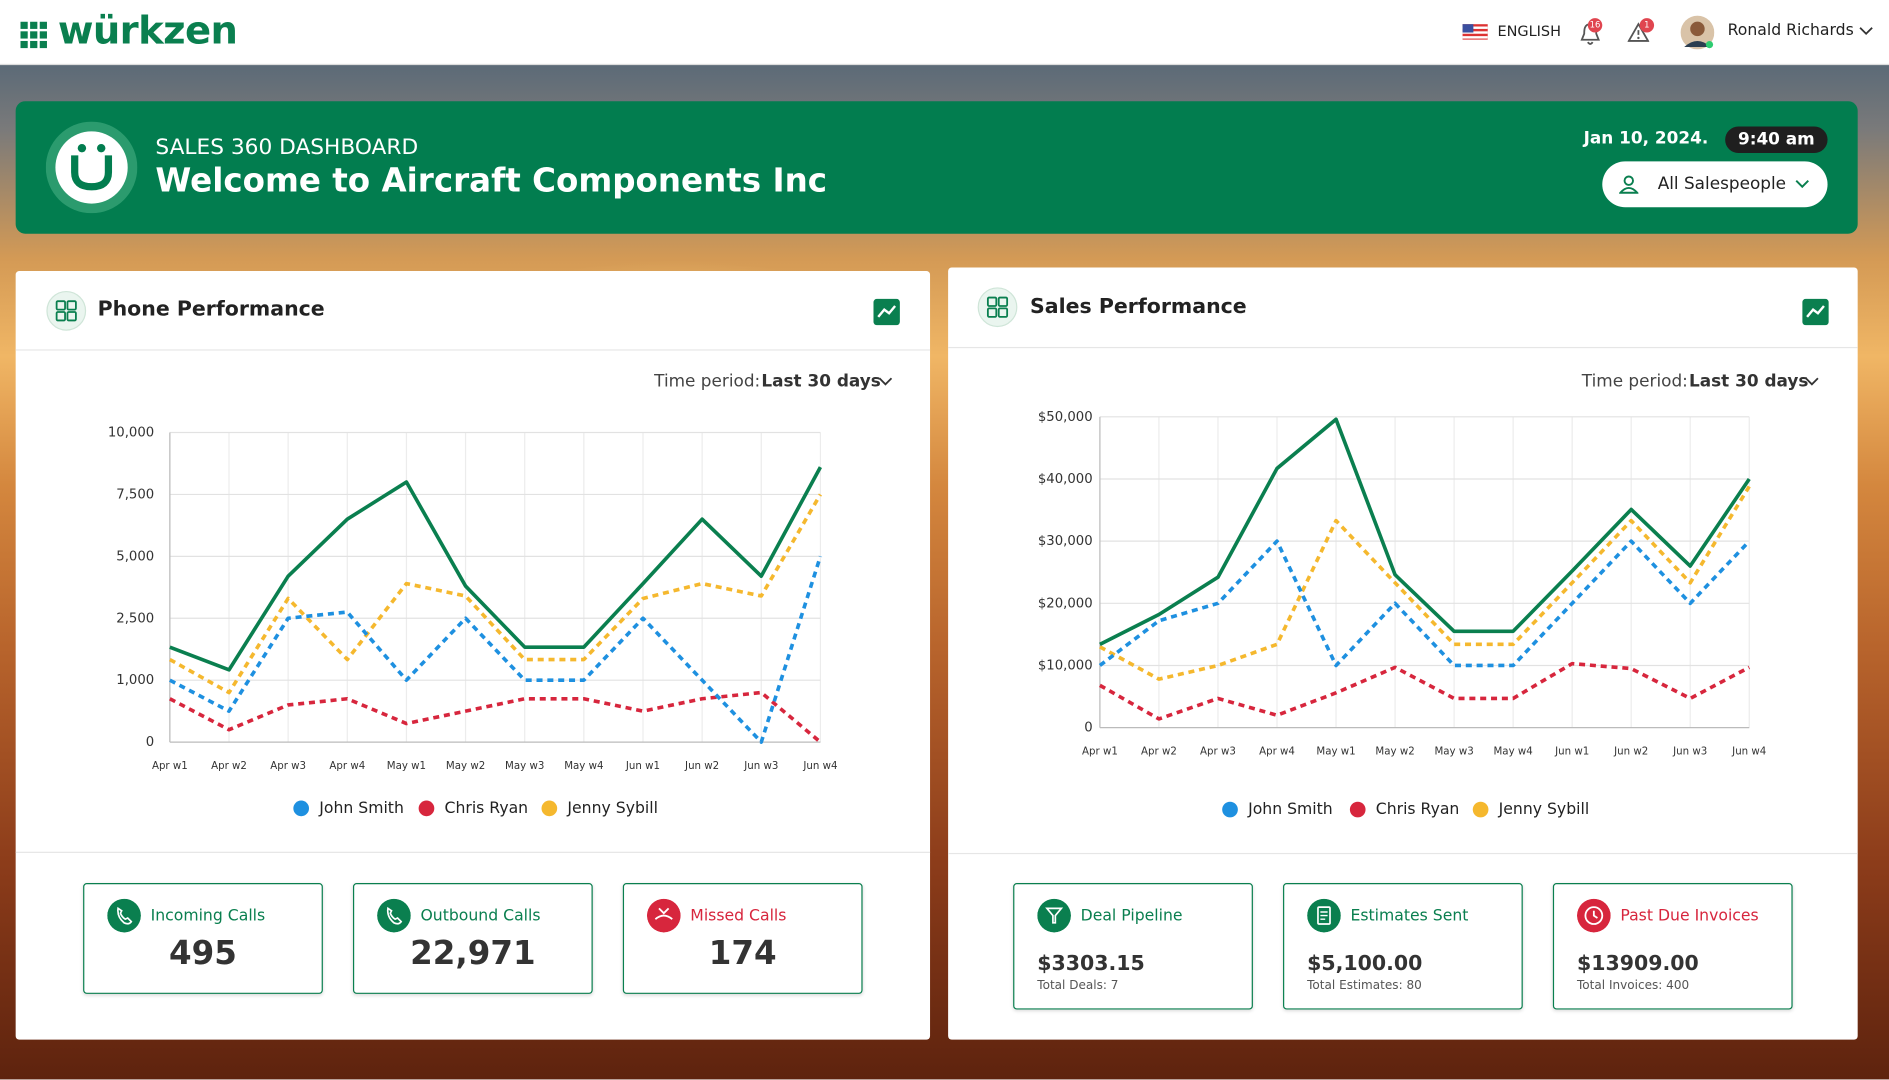  Describe the element at coordinates (738, 916) in the screenshot. I see `card-title: Missed Calls` at that location.